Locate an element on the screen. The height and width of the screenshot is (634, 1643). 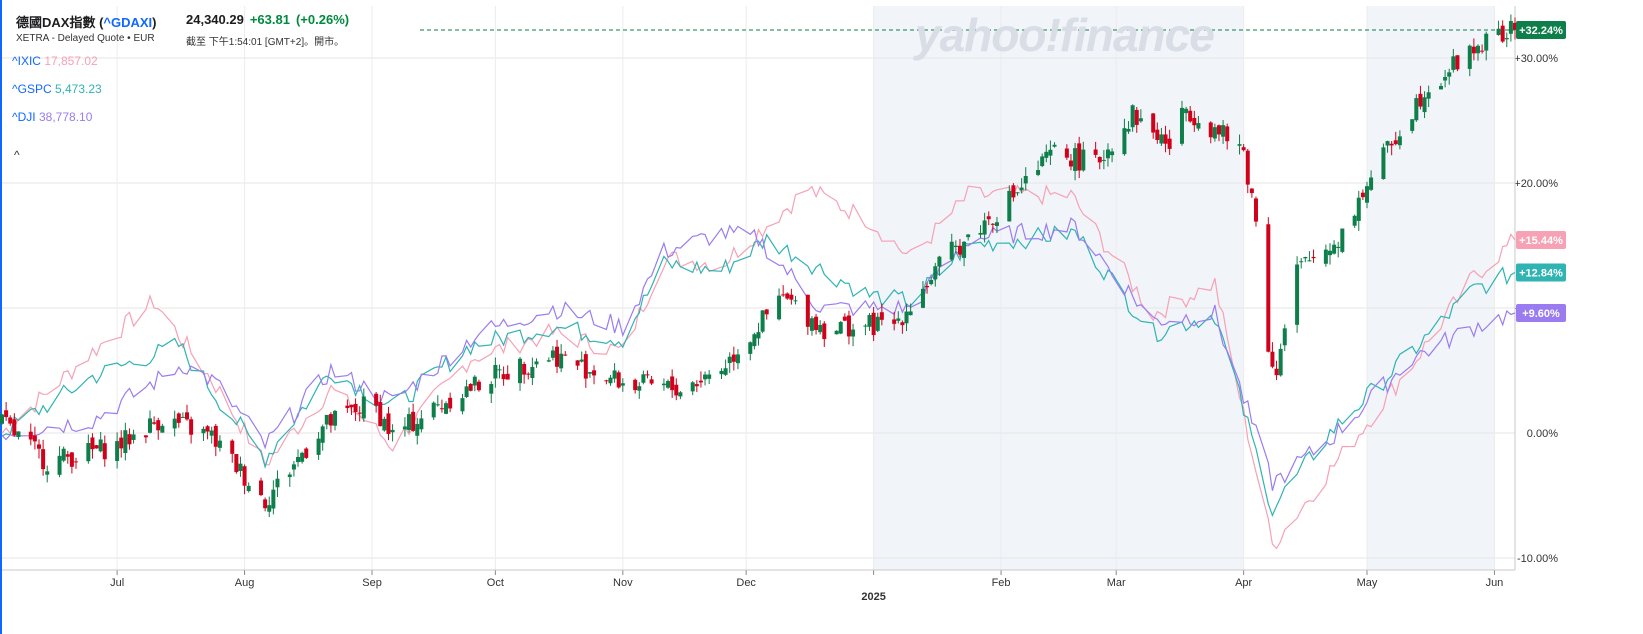
collapse-icon: ^ is located at coordinates (17, 155).